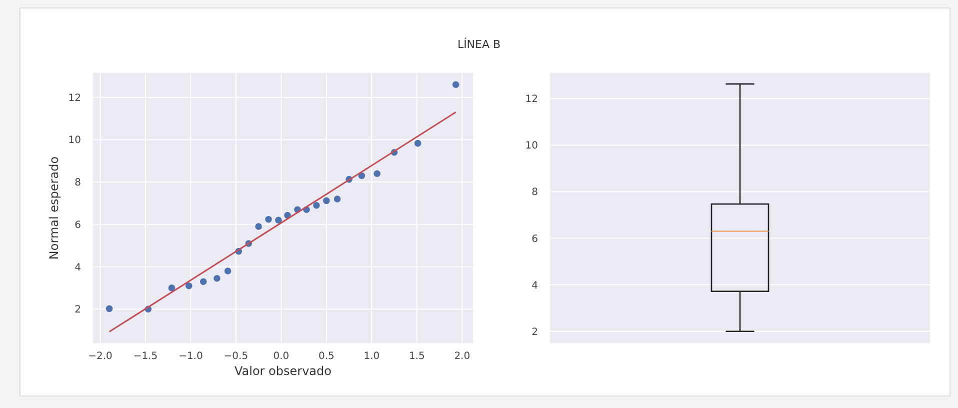 This screenshot has width=958, height=408. What do you see at coordinates (326, 356) in the screenshot?
I see `x-tick-label: 0.5` at bounding box center [326, 356].